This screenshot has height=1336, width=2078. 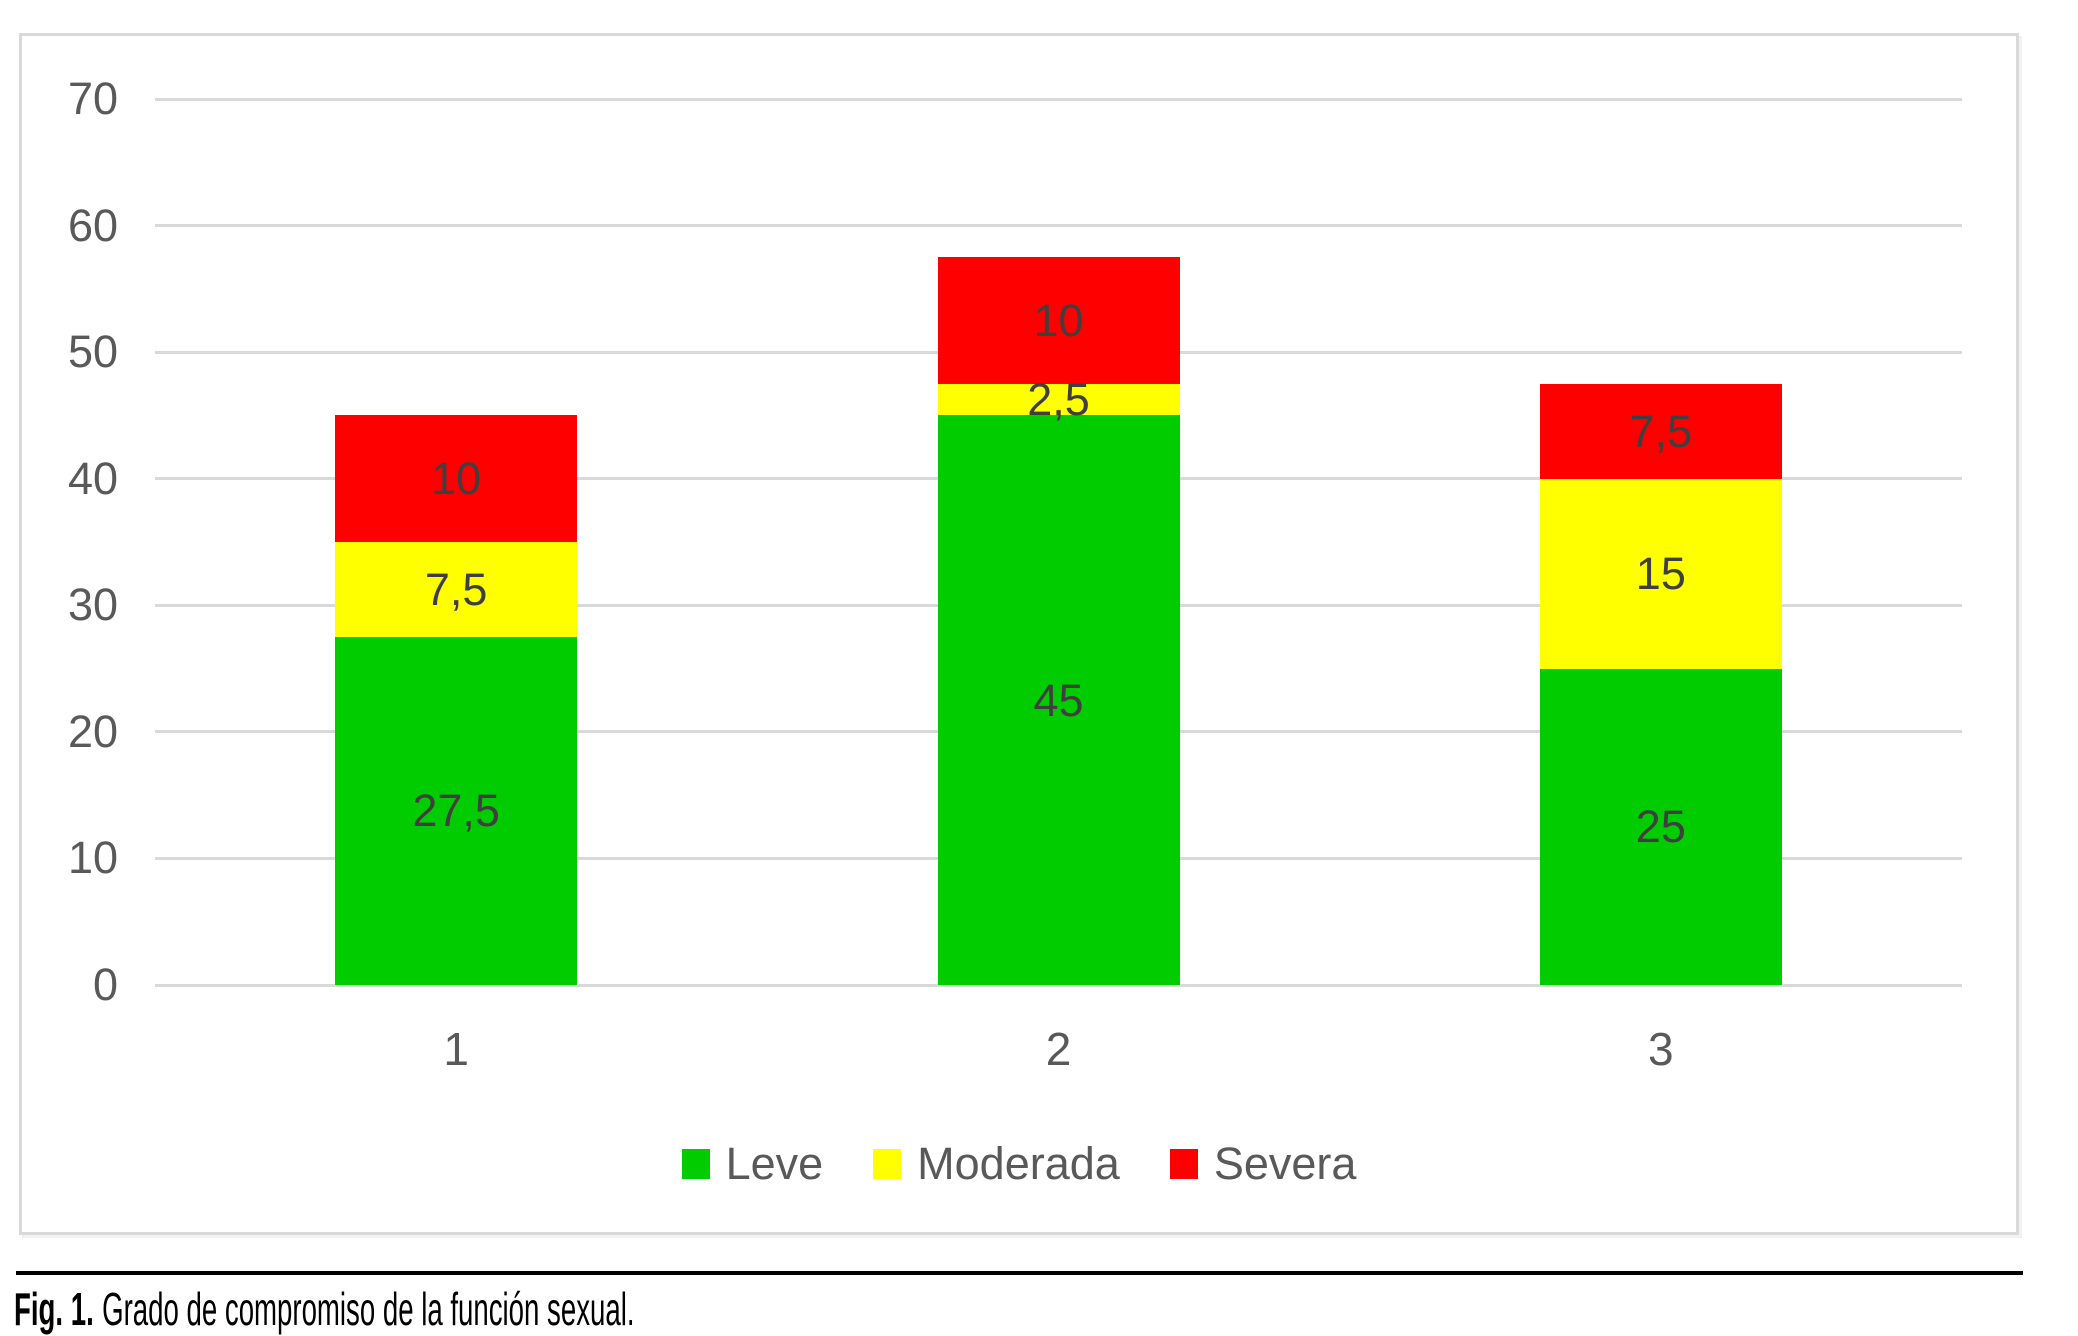 I want to click on y-tick-label: 20, so click(x=92, y=731).